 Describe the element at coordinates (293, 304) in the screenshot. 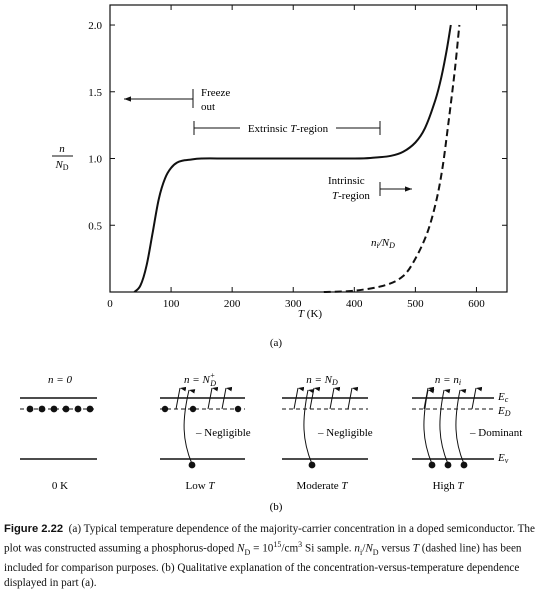

I see `x-tick-label: 300` at that location.